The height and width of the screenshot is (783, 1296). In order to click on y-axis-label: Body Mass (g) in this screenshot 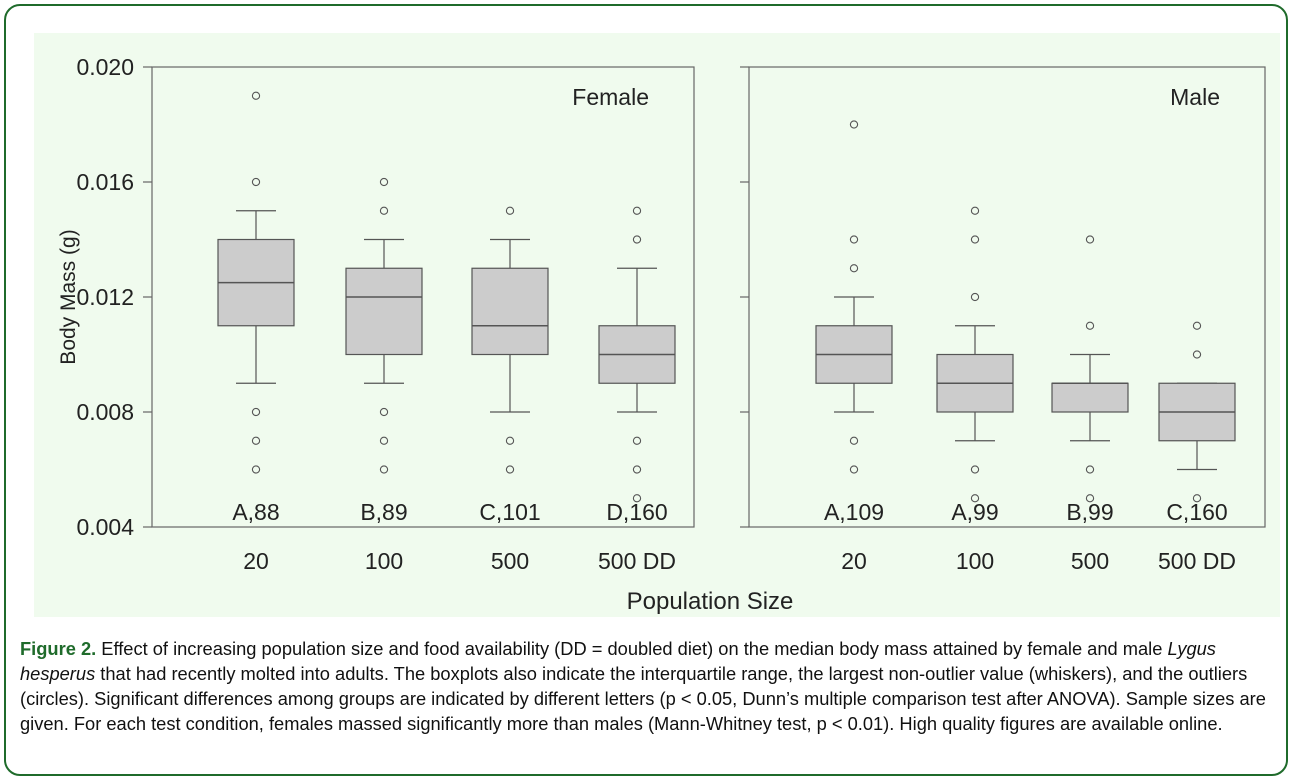, I will do `click(68, 296)`.